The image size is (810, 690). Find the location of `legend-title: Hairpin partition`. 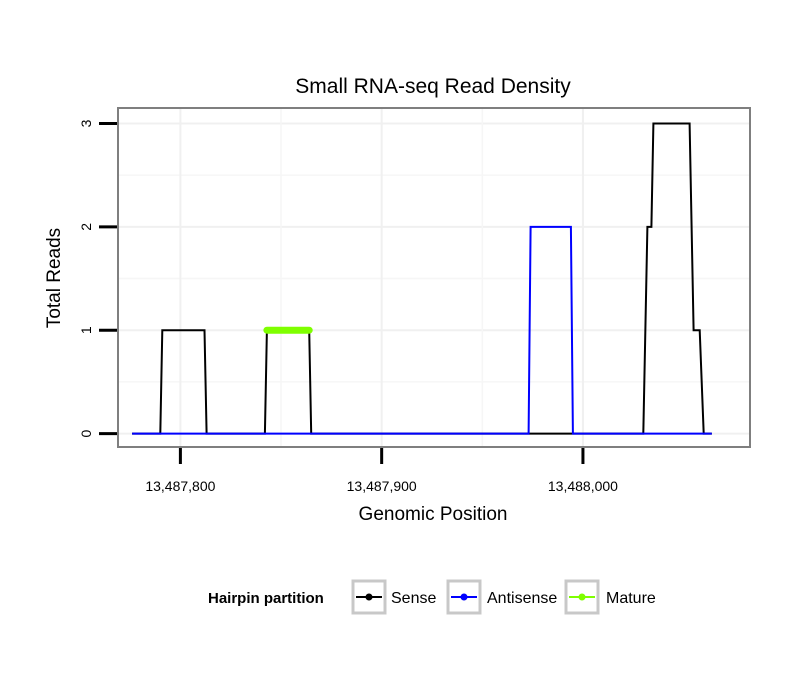

legend-title: Hairpin partition is located at coordinates (266, 598).